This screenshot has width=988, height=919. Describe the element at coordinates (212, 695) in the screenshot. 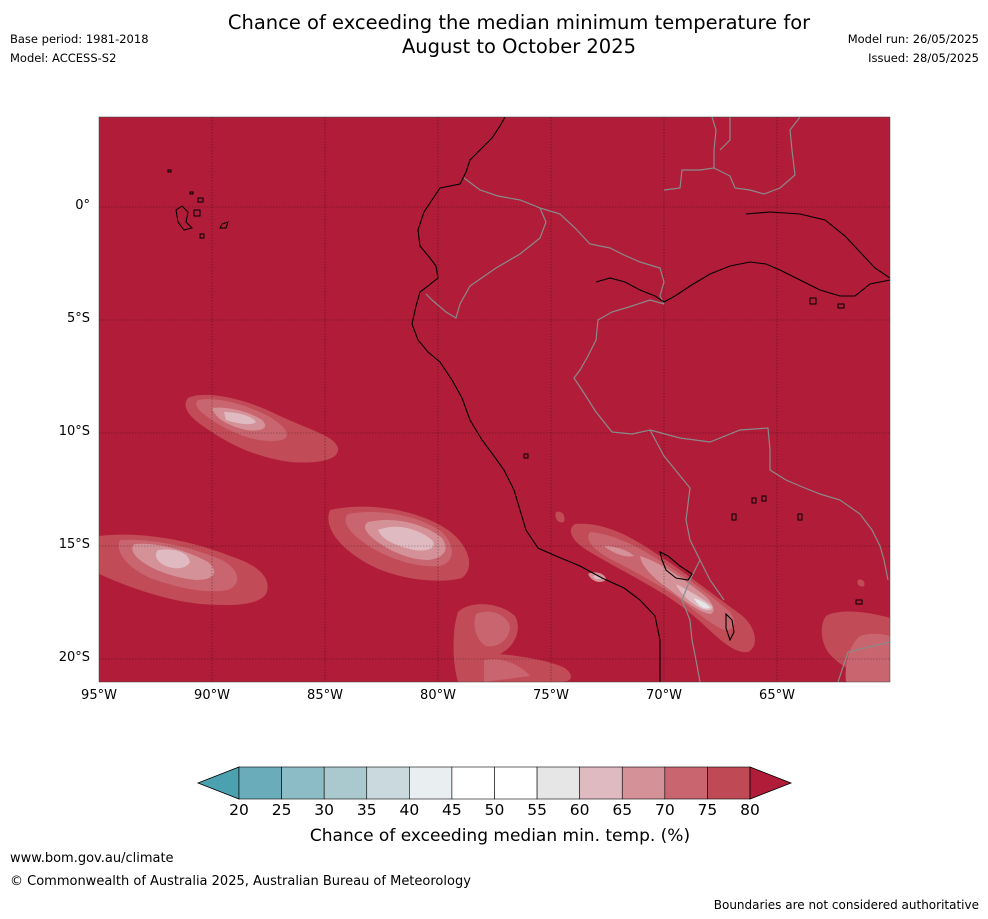

I see `lon-label-90w: 90°W` at that location.